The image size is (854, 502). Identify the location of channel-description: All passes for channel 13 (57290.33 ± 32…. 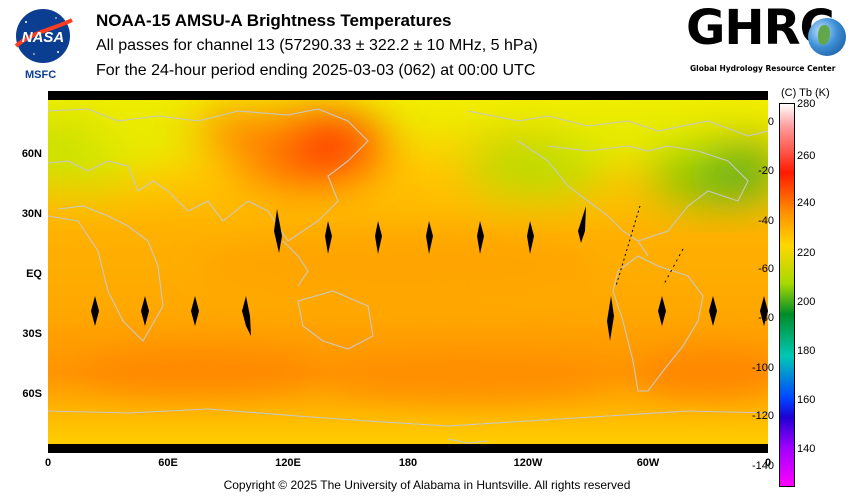
(317, 45).